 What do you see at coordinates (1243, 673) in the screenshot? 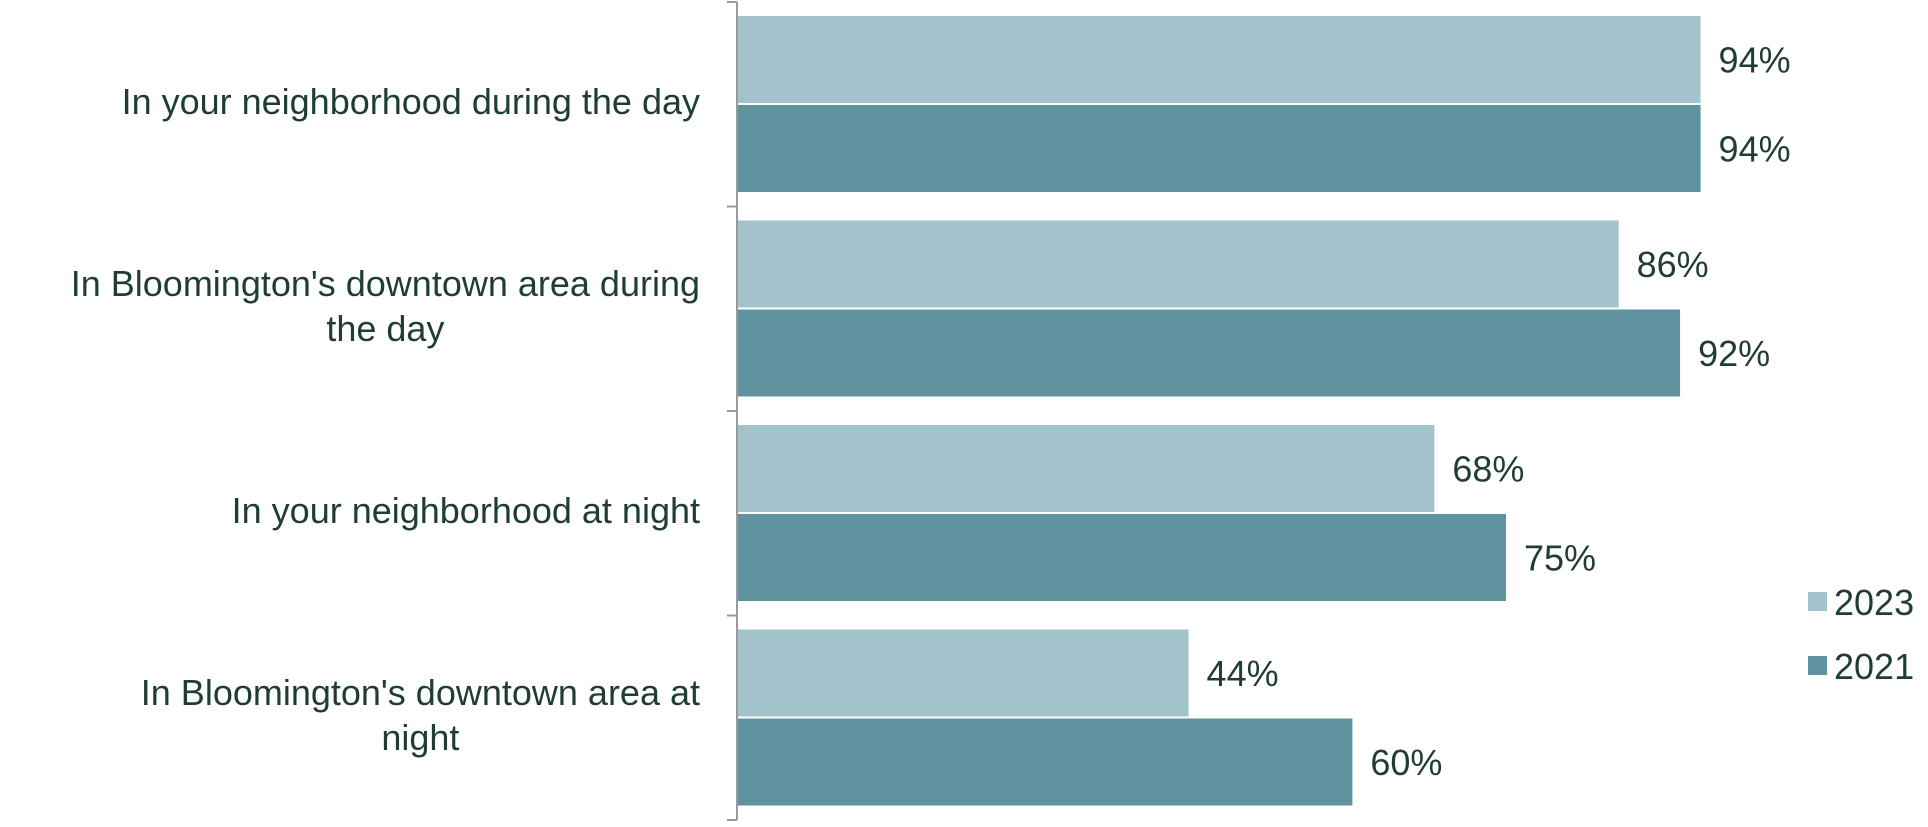
I see `data-label-2023-3: 44%` at bounding box center [1243, 673].